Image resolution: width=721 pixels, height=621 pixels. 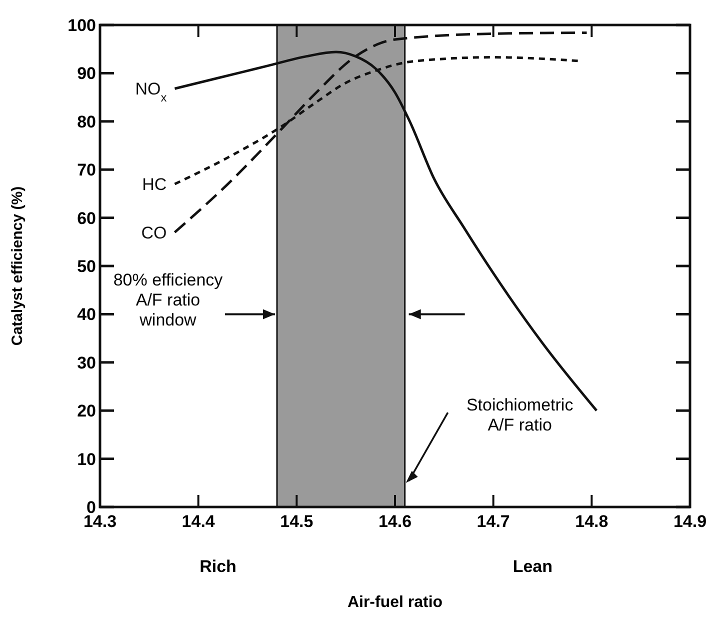 I want to click on y-tick-label: 10, so click(x=86, y=459).